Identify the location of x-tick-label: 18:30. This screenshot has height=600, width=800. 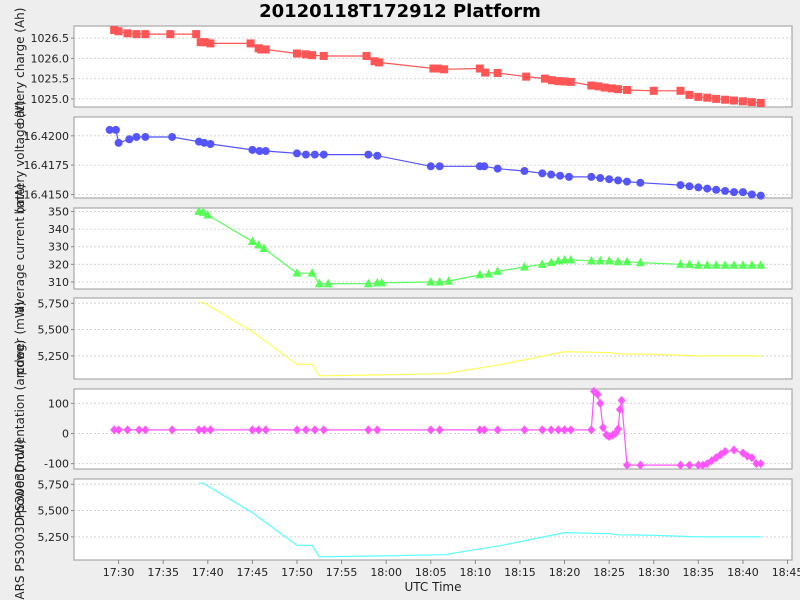
(654, 572).